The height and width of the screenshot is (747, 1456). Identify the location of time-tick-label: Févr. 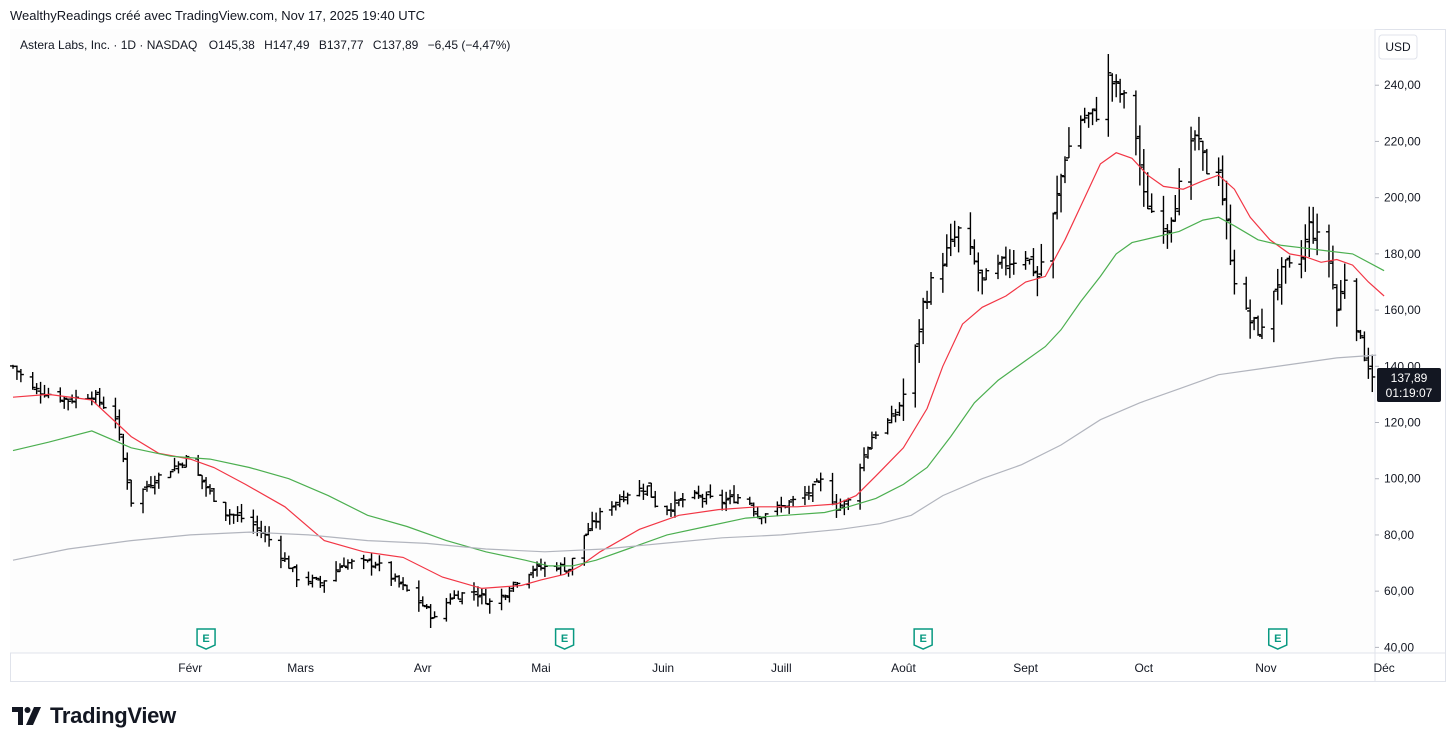
(190, 668).